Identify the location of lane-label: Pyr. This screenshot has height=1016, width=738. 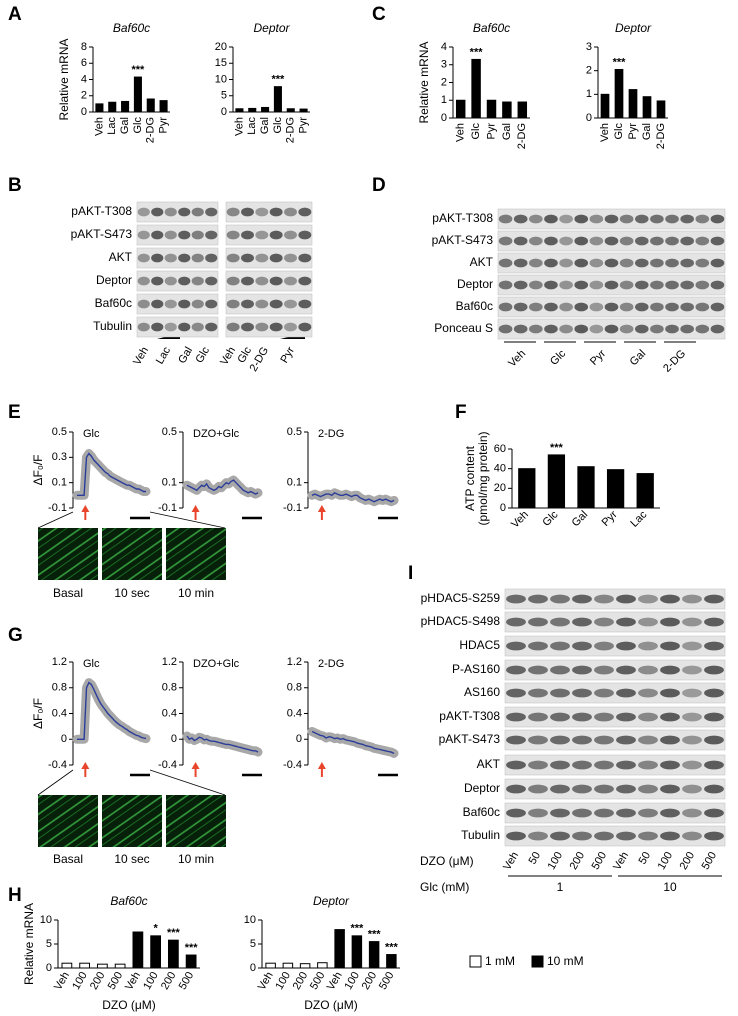
(598, 357).